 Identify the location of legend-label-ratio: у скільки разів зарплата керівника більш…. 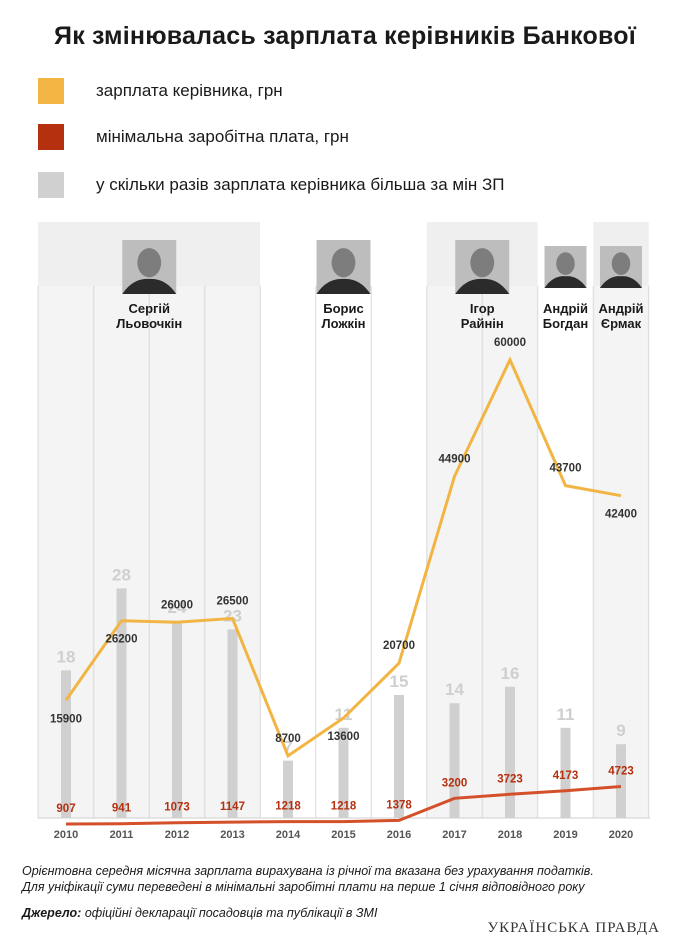
(300, 184).